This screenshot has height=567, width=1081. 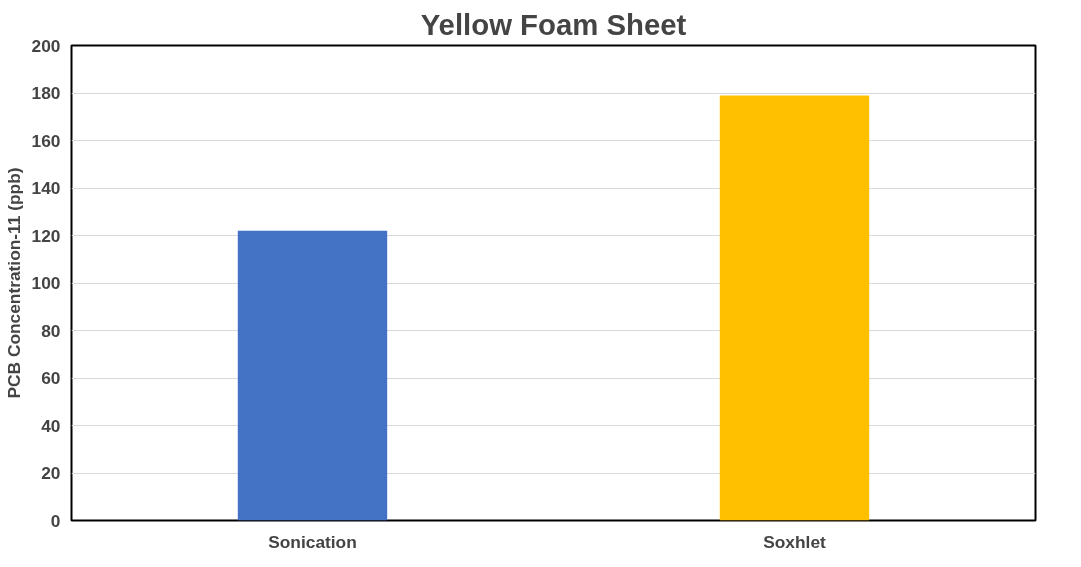 I want to click on y-tick-label: 180, so click(x=46, y=93).